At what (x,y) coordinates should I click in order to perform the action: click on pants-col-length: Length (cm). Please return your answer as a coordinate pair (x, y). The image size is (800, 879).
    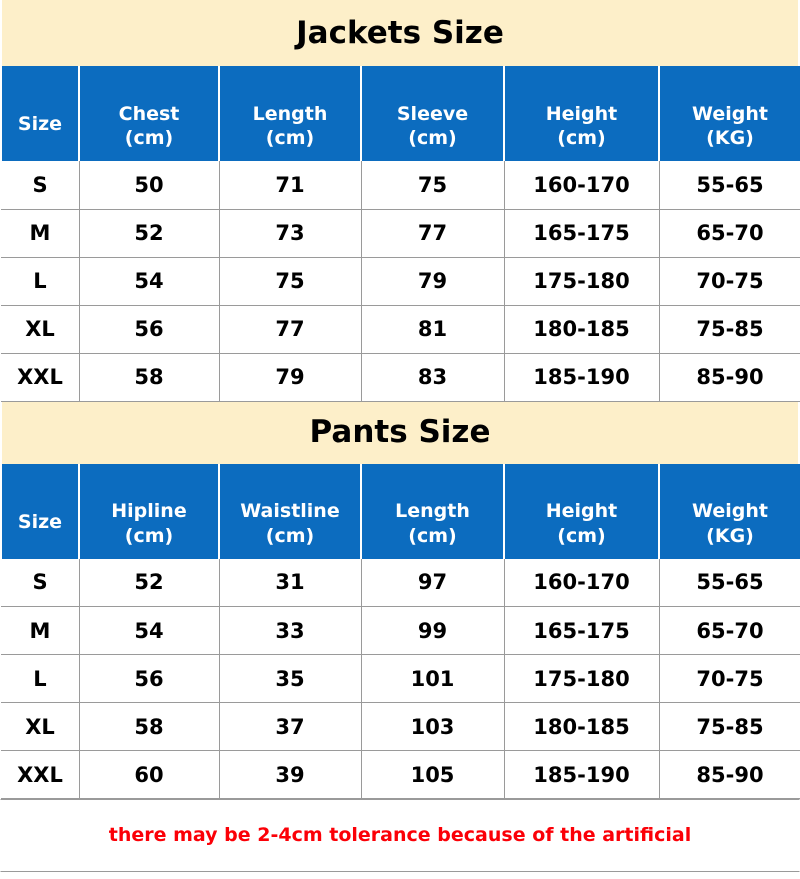
    Looking at the image, I should click on (432, 511).